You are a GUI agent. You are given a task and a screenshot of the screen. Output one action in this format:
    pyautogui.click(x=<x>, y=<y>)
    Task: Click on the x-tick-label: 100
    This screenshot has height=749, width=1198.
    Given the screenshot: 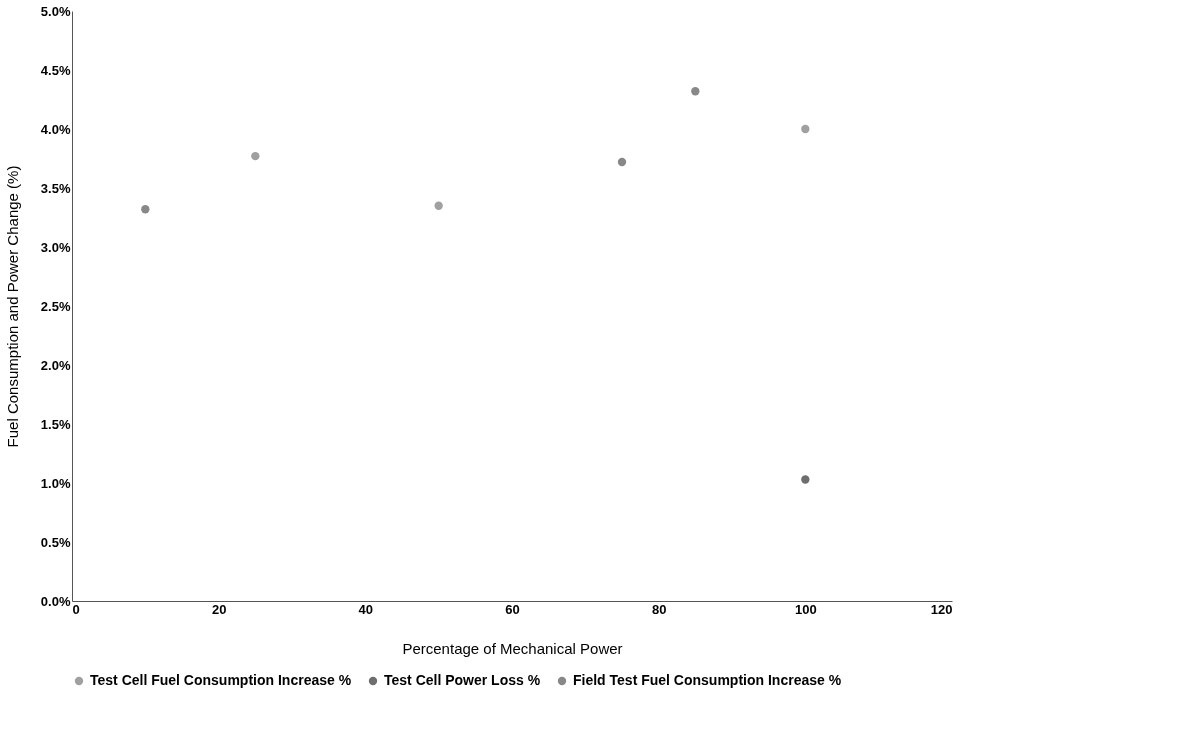 What is the action you would take?
    pyautogui.click(x=805, y=609)
    